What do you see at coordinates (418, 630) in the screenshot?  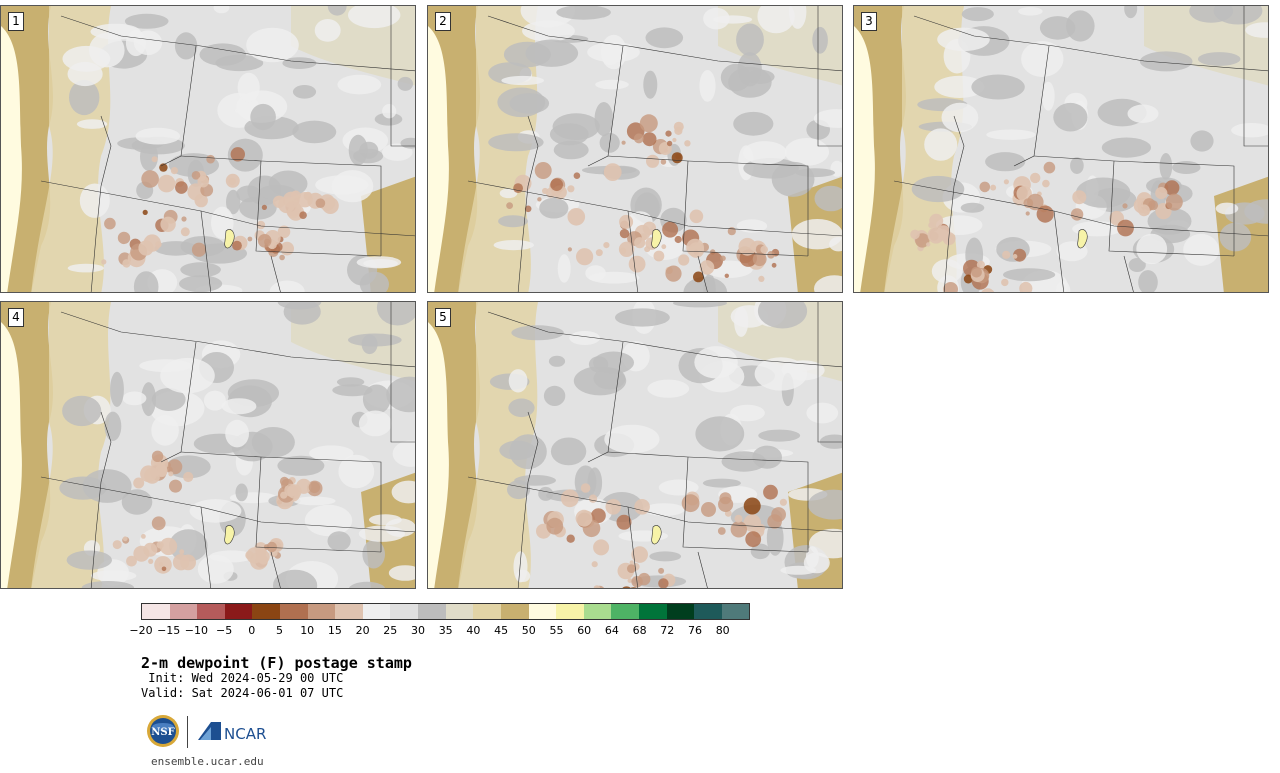 I see `colorbar-tick-label: 30` at bounding box center [418, 630].